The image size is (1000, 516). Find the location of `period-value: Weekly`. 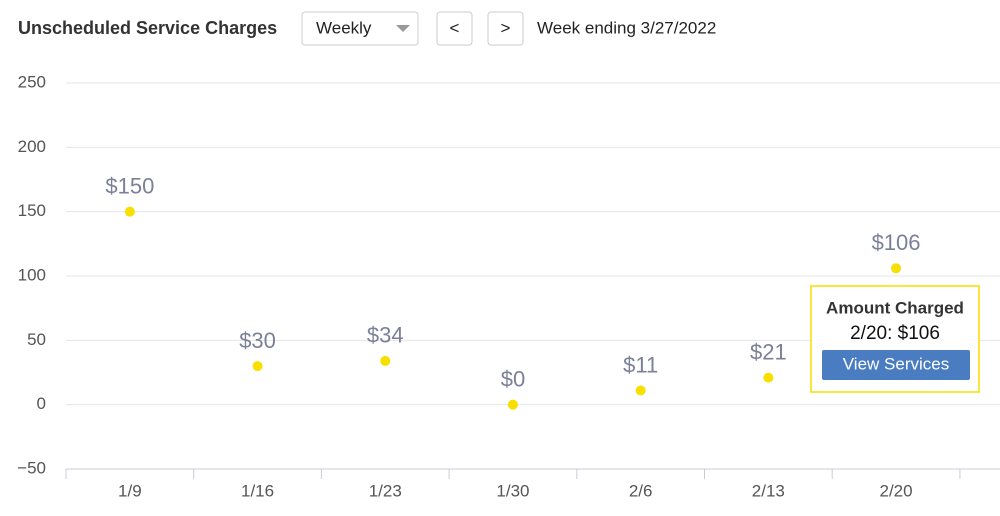

period-value: Weekly is located at coordinates (344, 27).